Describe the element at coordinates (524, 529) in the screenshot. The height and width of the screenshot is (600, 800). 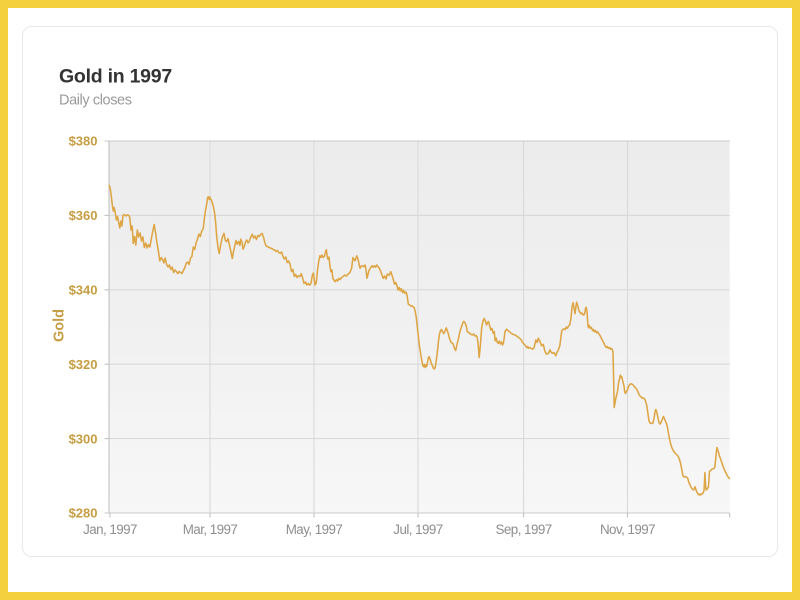
I see `svg-text: Sep, 1997` at that location.